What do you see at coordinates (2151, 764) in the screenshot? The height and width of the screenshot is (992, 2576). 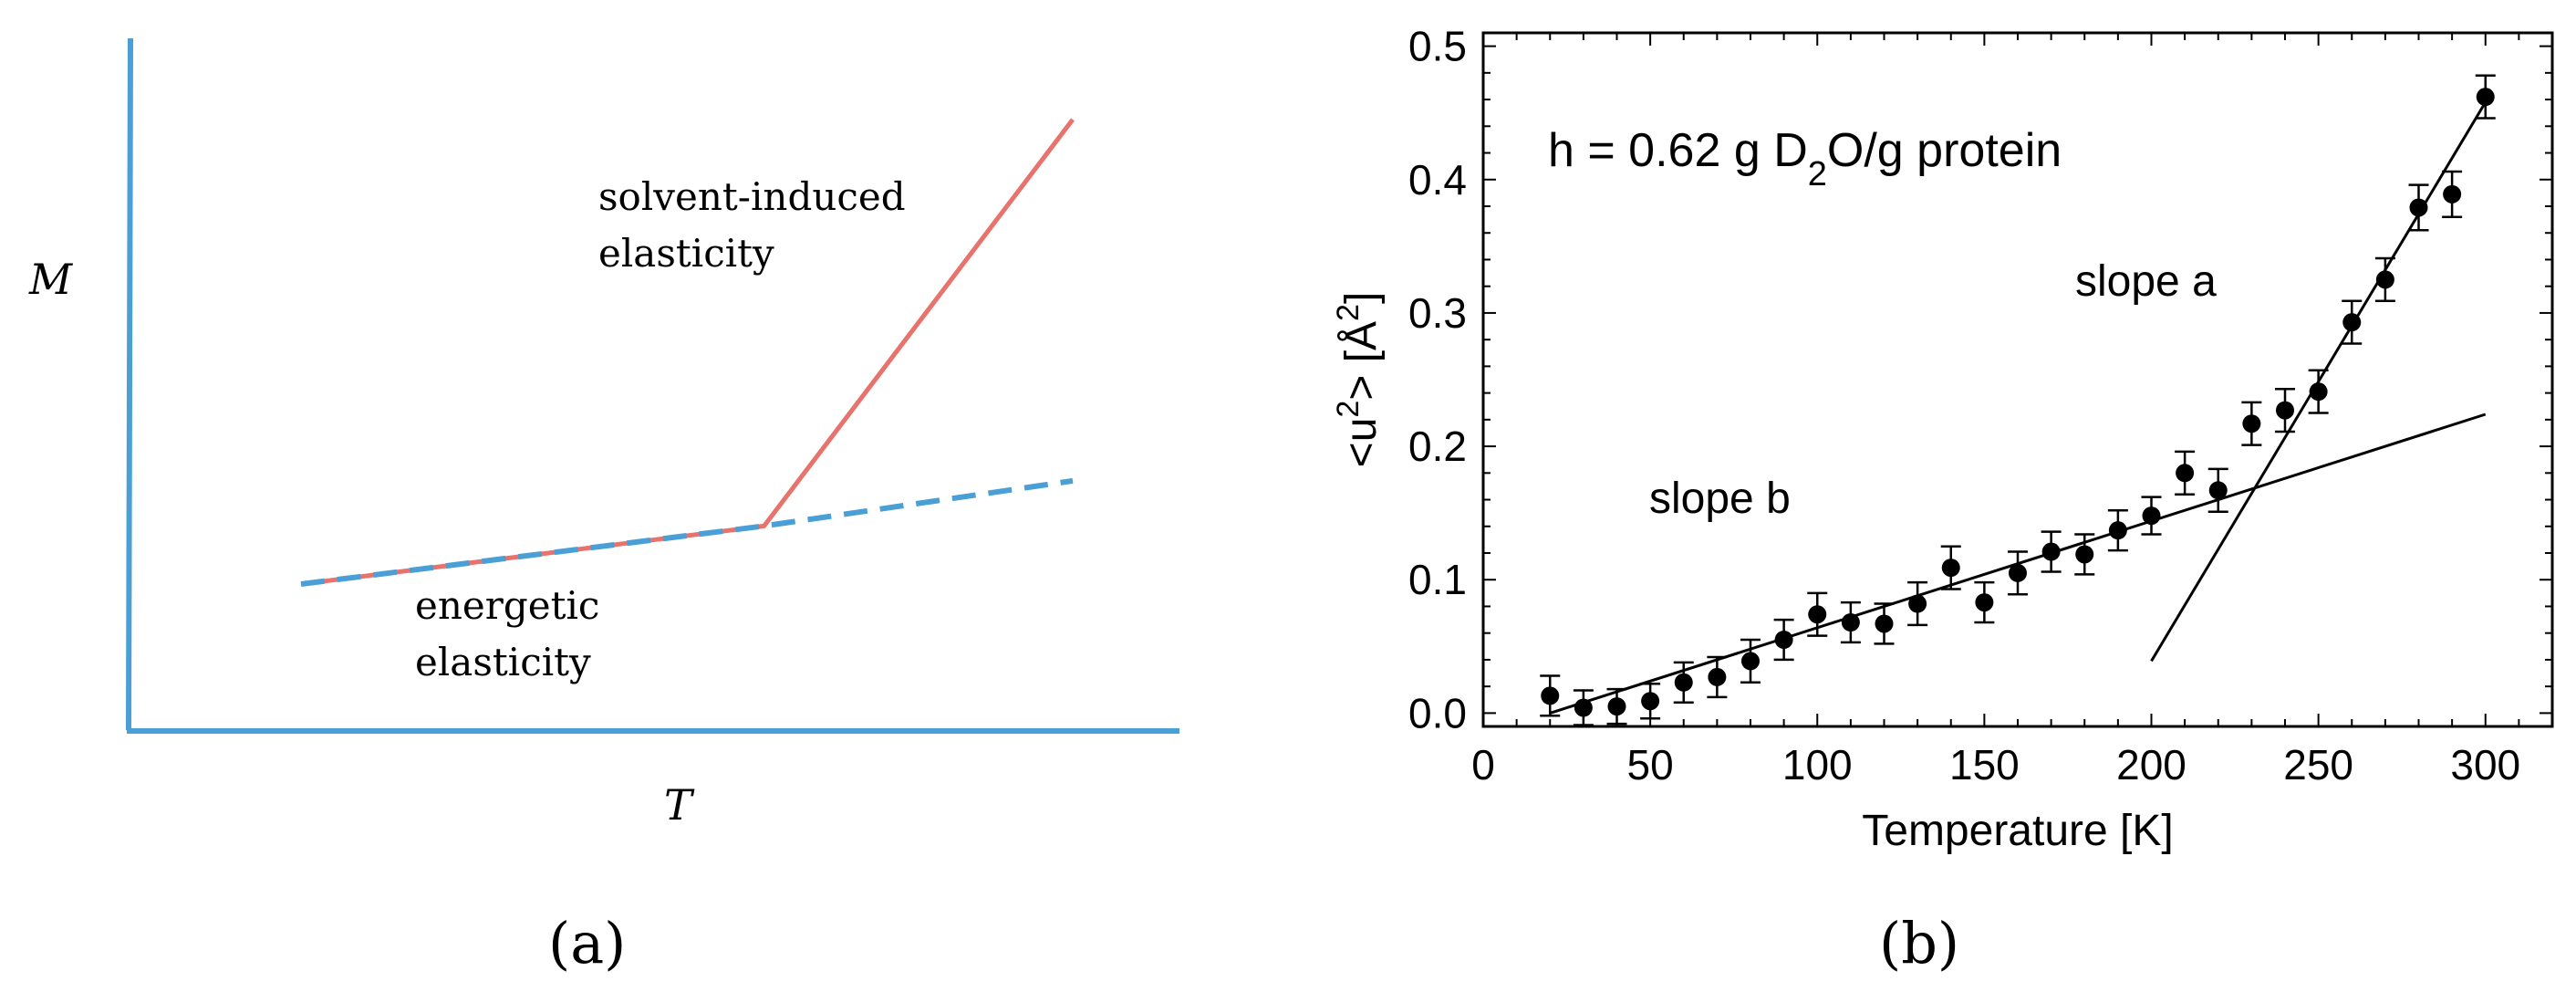 I see `x-tick-label: 200` at bounding box center [2151, 764].